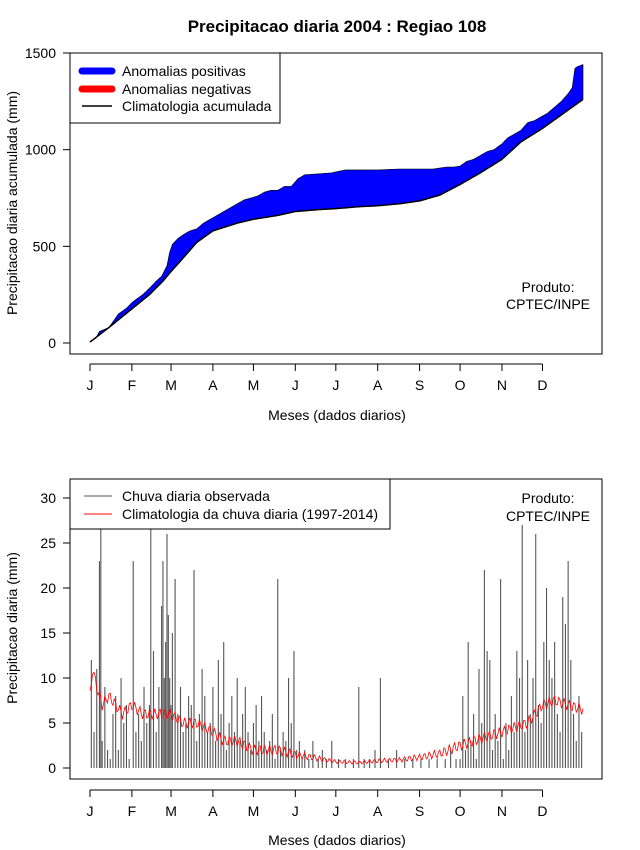  Describe the element at coordinates (52, 723) in the screenshot. I see `y-tick-label: 5` at that location.